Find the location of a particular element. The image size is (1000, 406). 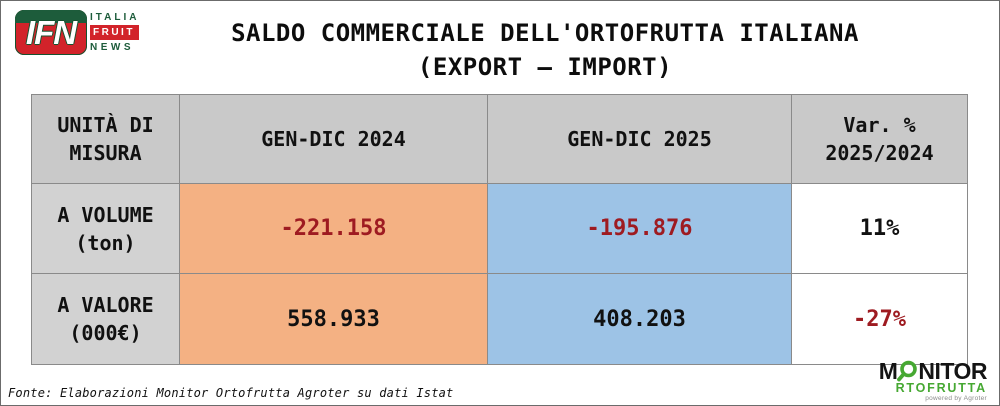

cell-value-2024: 558.933 is located at coordinates (333, 319).